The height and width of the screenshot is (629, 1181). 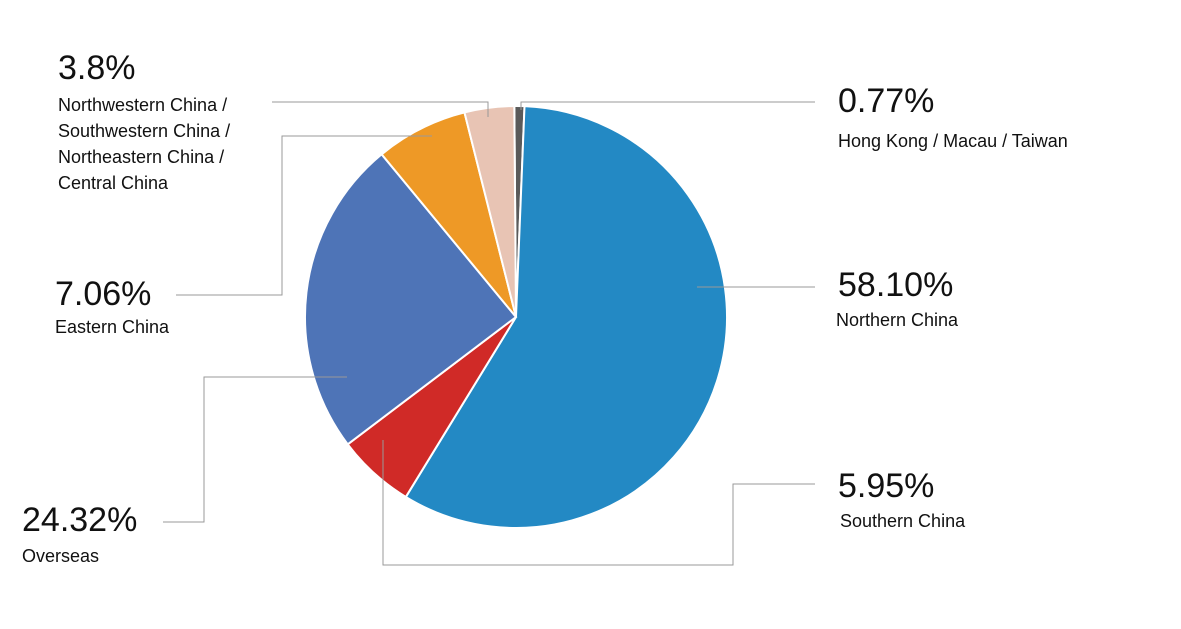 I want to click on slice-label: Hong Kong / Macau / Taiwan, so click(x=953, y=141).